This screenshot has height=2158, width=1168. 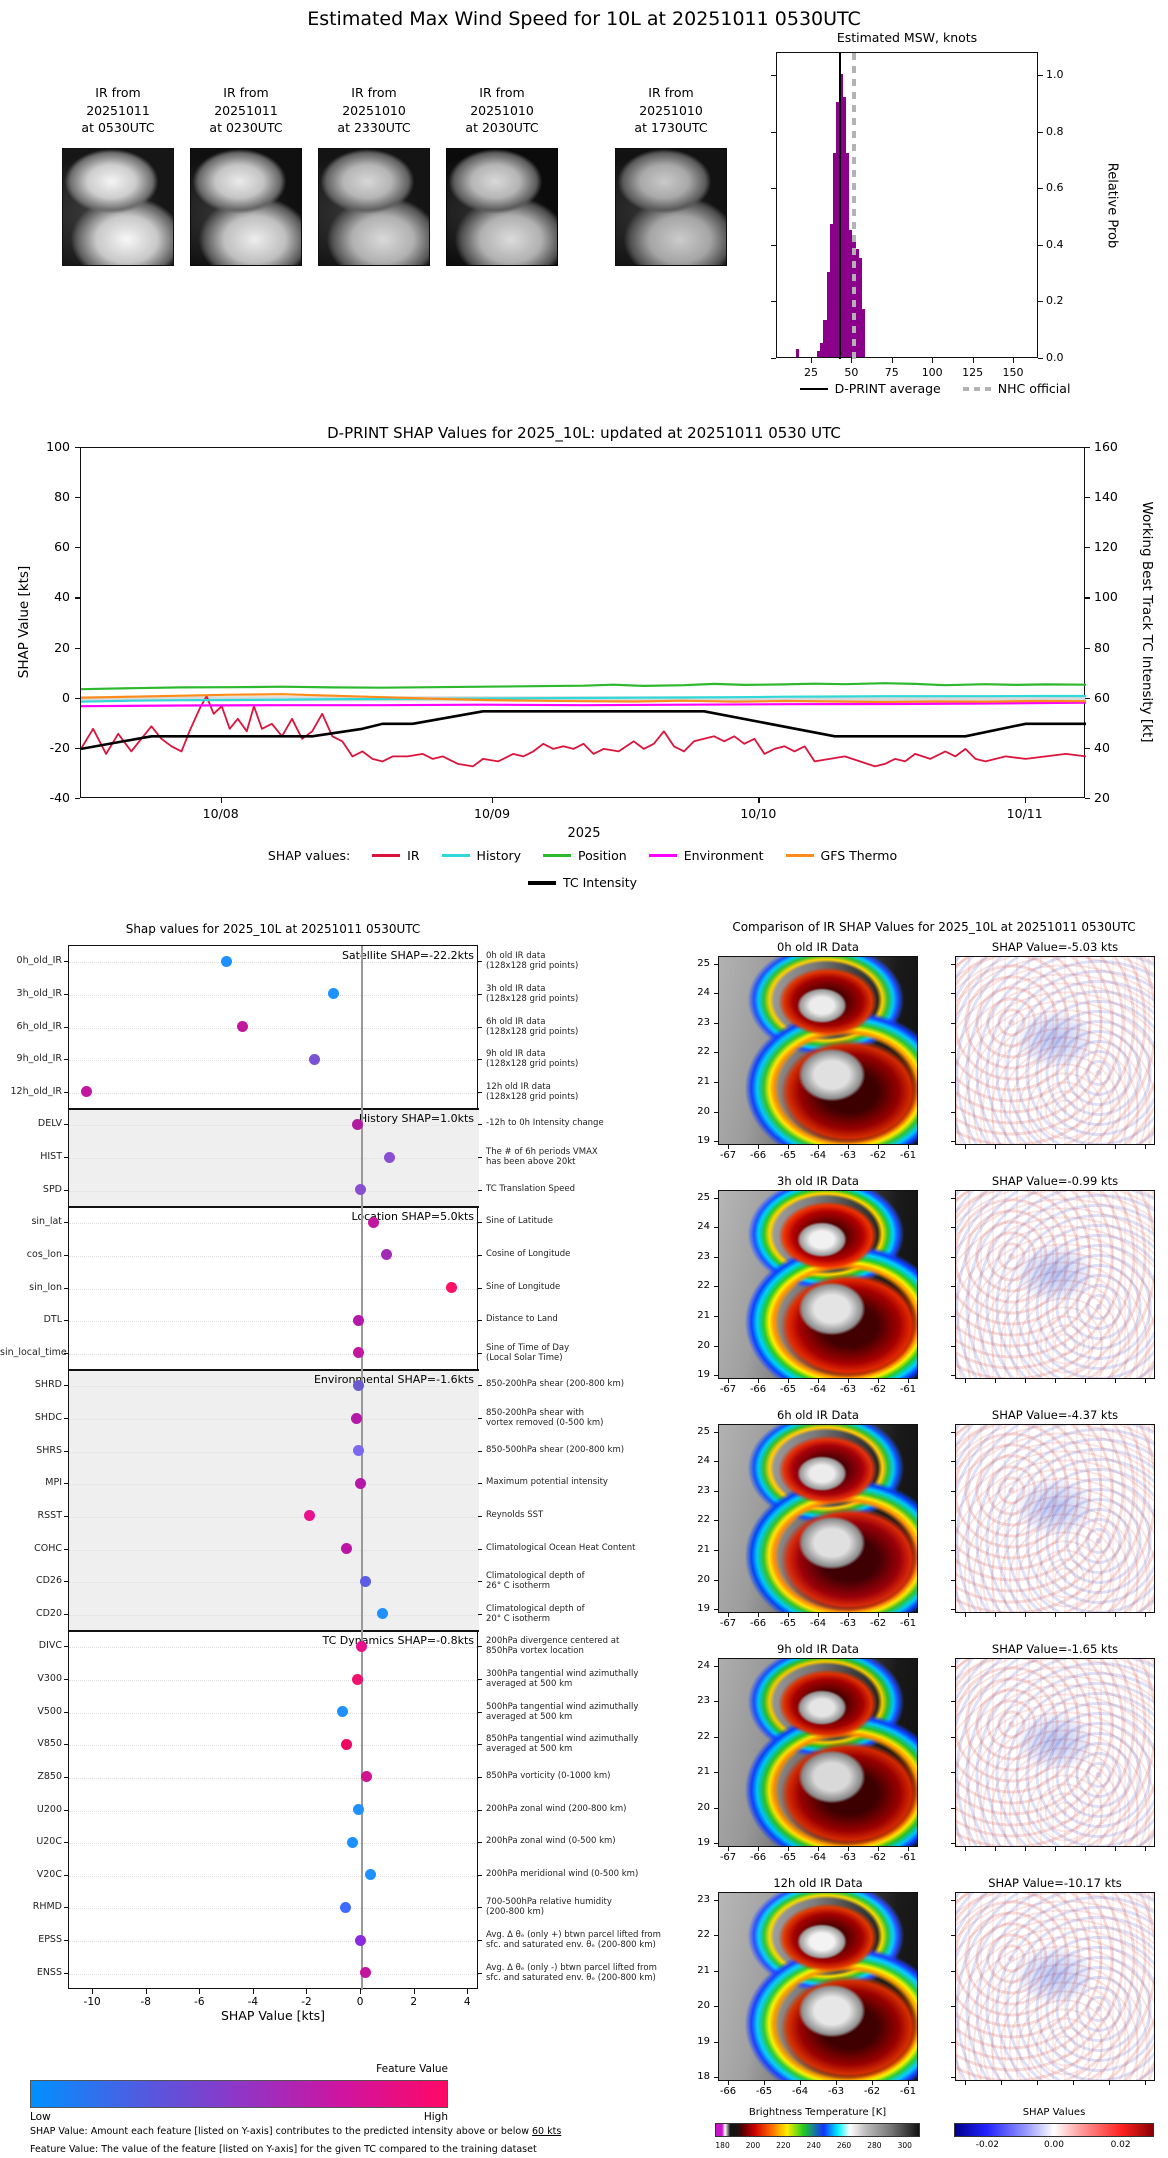 What do you see at coordinates (583, 698) in the screenshot?
I see `series-history` at bounding box center [583, 698].